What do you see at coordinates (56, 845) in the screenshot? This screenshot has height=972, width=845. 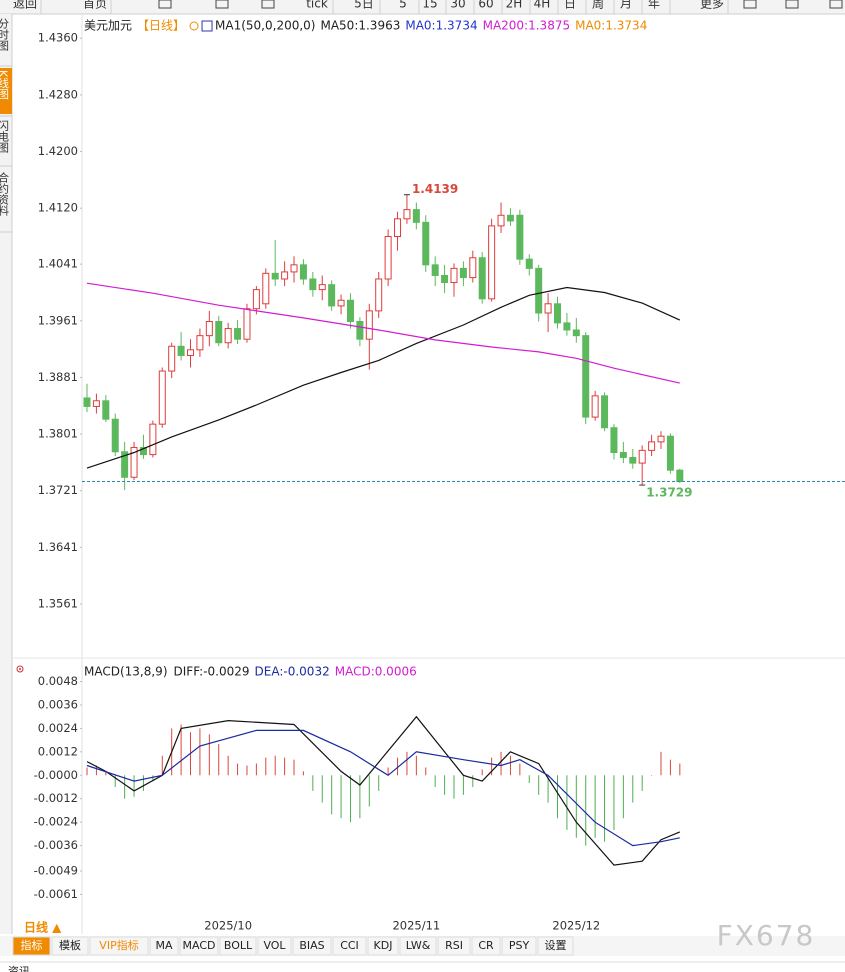 I see `y-tick-label: -0.0036` at bounding box center [56, 845].